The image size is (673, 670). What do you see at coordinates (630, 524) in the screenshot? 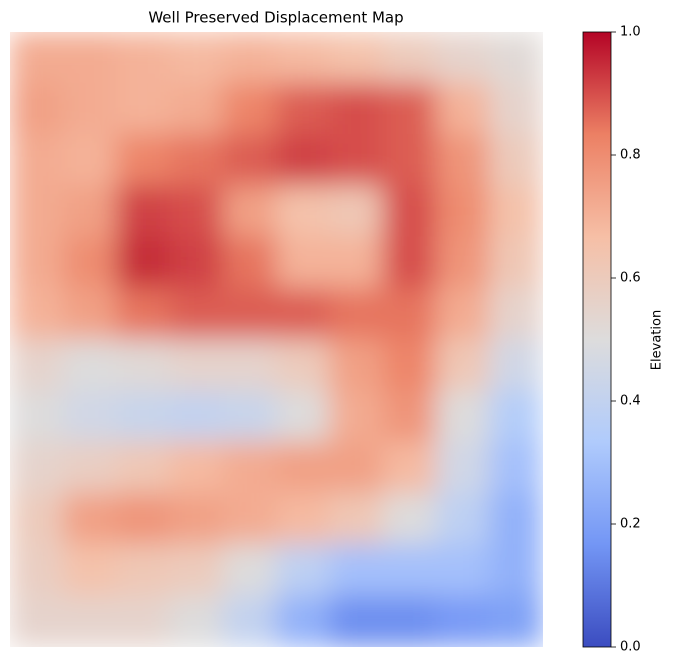
I see `colorbar-tick-label: 0.2` at bounding box center [630, 524].